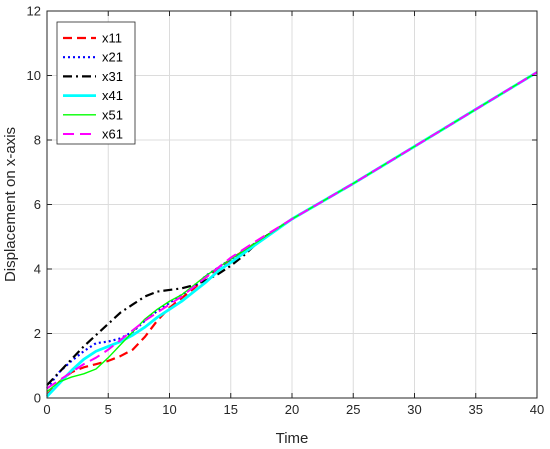  Describe the element at coordinates (37, 269) in the screenshot. I see `y-tick-label: 4` at that location.